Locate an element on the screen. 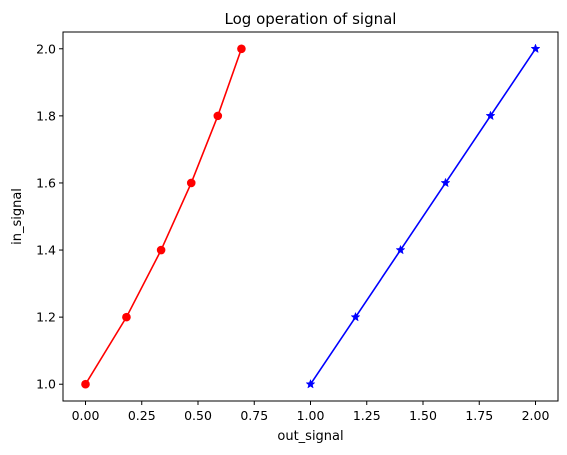  y-tick-label: 1.4 is located at coordinates (46, 250).